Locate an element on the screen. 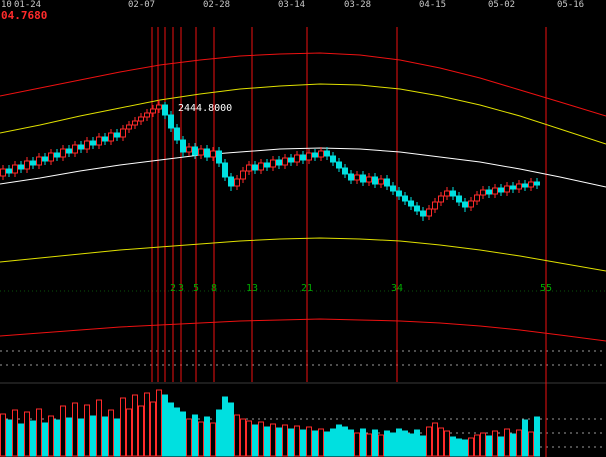 The height and width of the screenshot is (457, 606). lower-band-inner is located at coordinates (303, 254).